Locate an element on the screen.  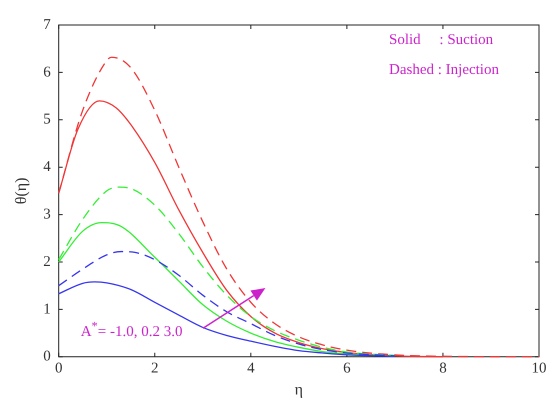
x-tick-label: 8 is located at coordinates (443, 368).